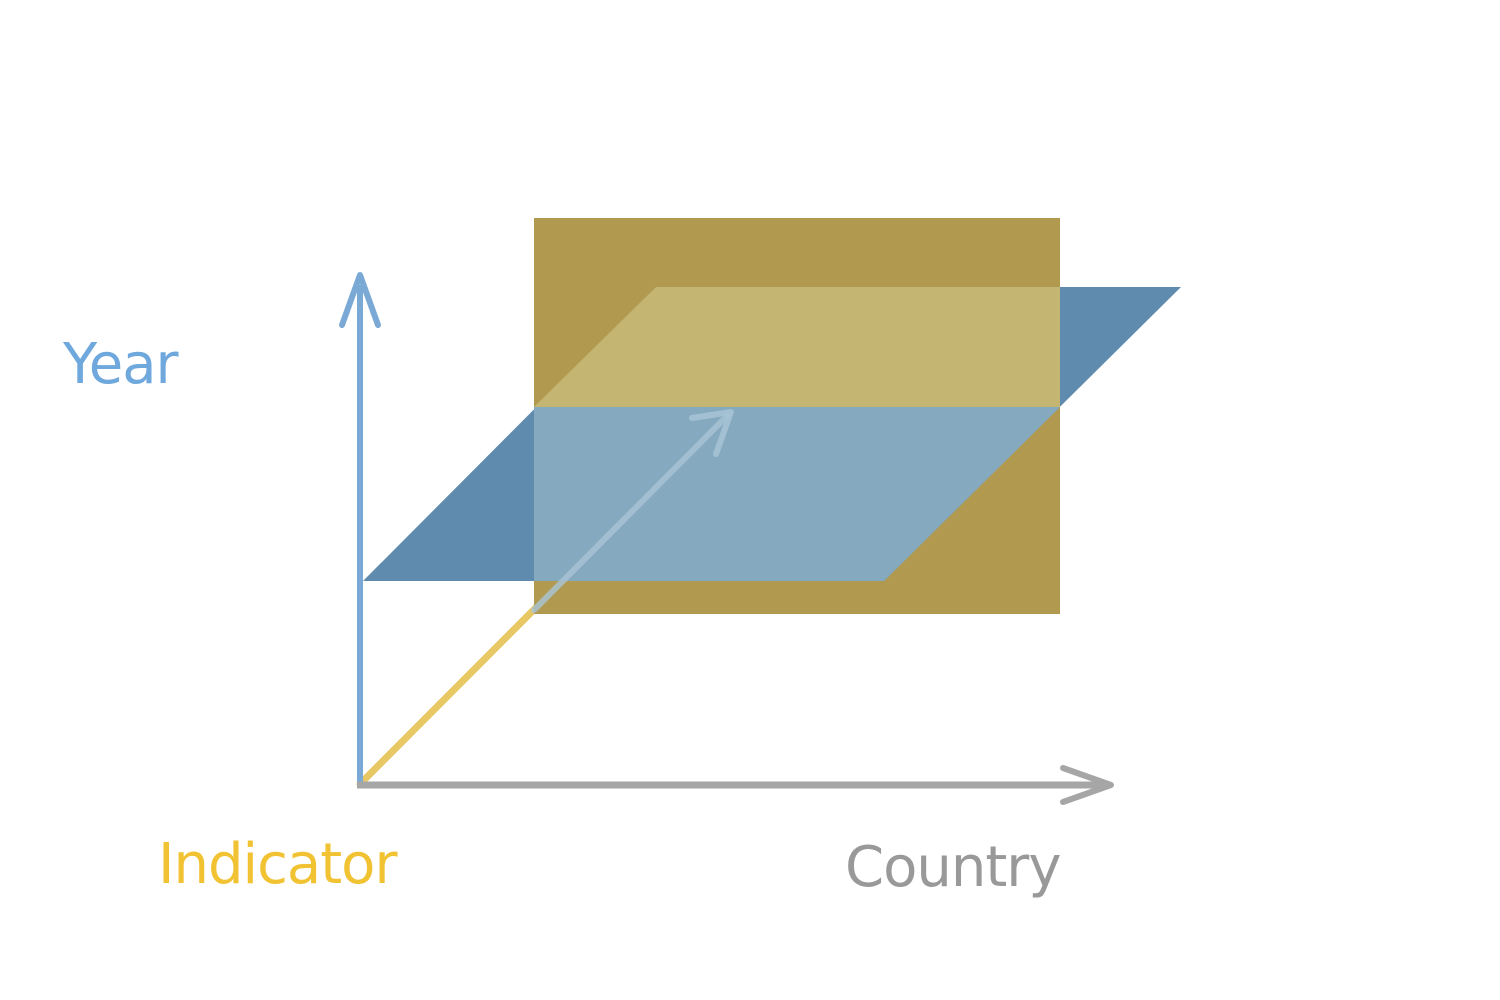 The height and width of the screenshot is (1000, 1500). What do you see at coordinates (360, 300) in the screenshot?
I see `year-arrowhead` at bounding box center [360, 300].